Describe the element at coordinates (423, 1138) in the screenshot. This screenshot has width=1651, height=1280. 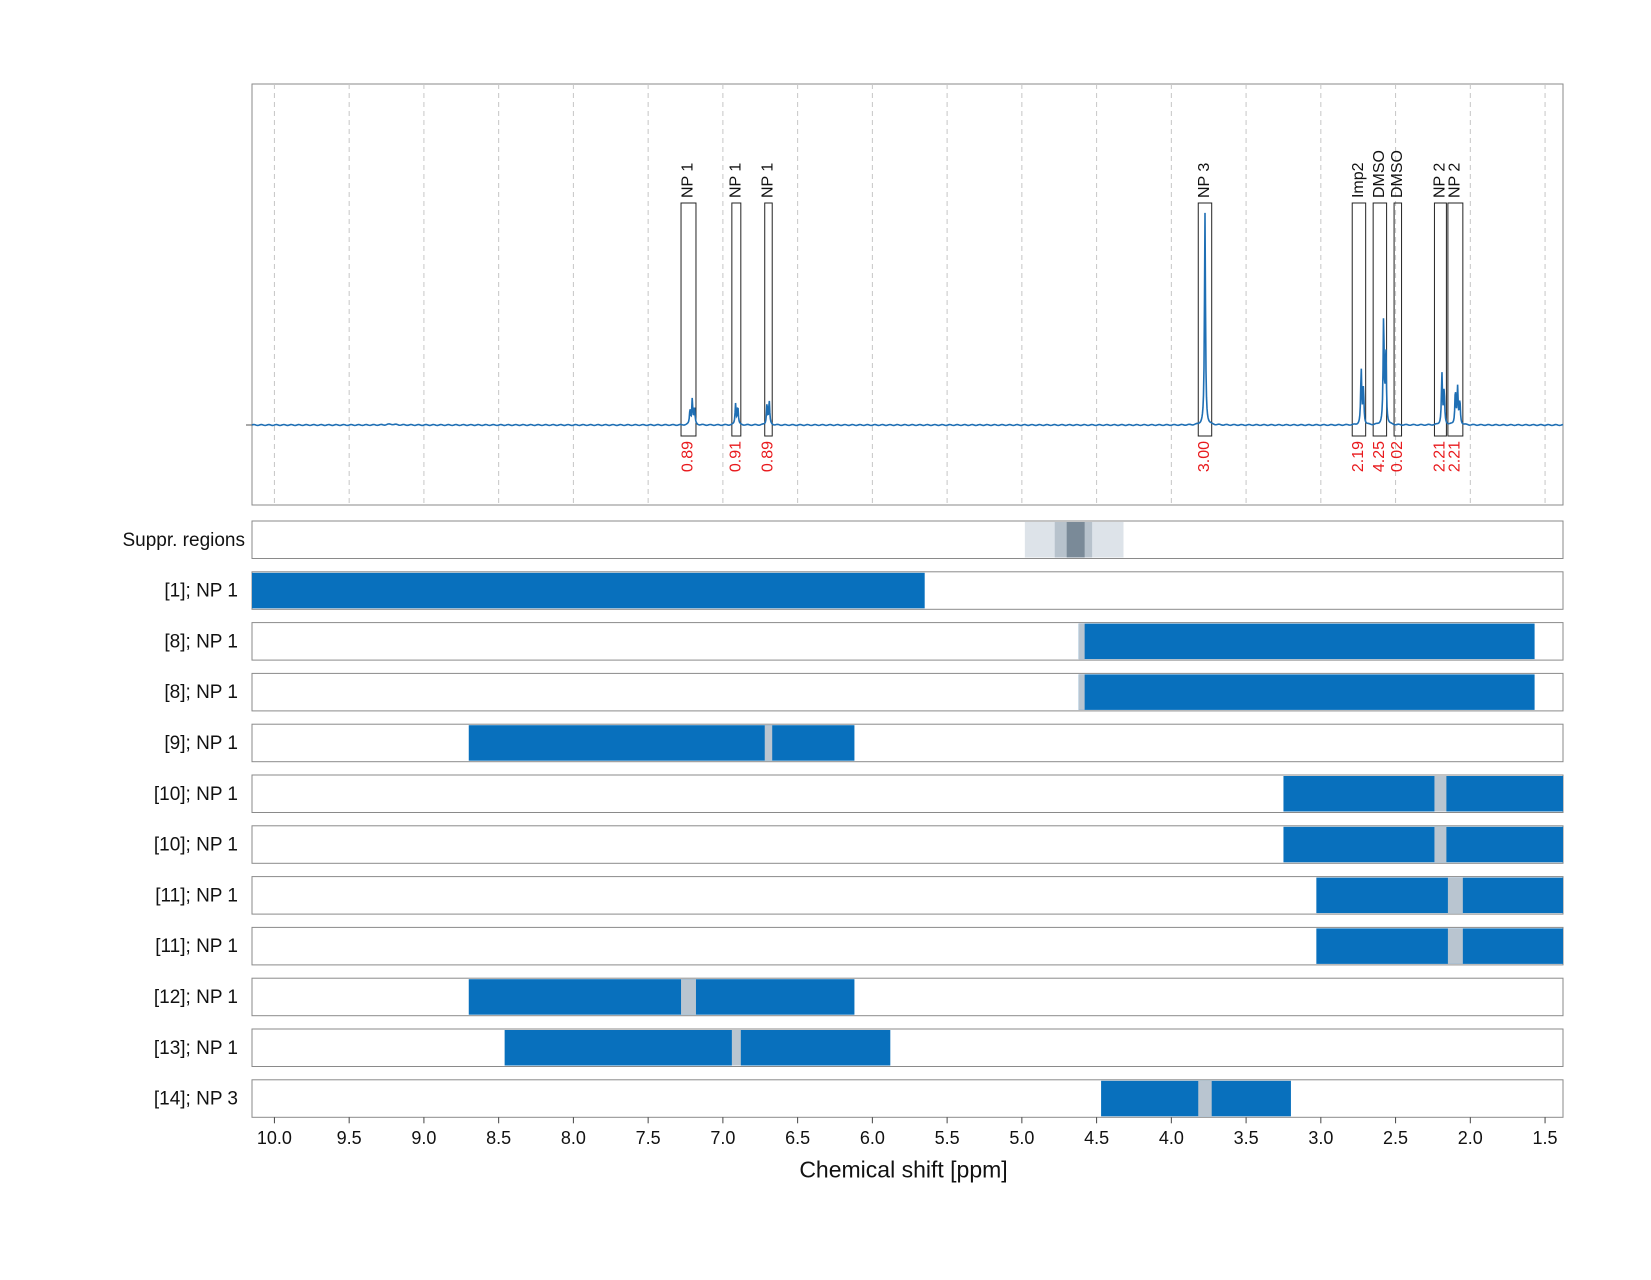
I see `x-tick-label: 9.0` at that location.